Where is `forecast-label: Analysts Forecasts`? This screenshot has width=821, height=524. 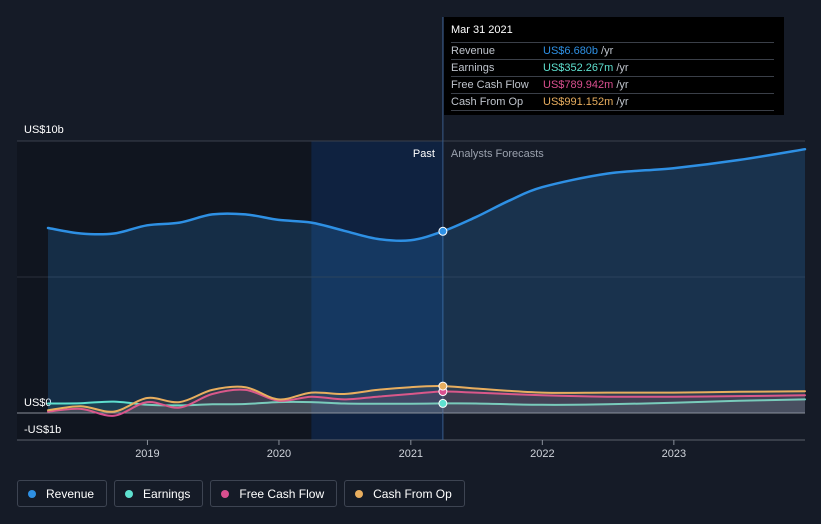 forecast-label: Analysts Forecasts is located at coordinates (497, 154).